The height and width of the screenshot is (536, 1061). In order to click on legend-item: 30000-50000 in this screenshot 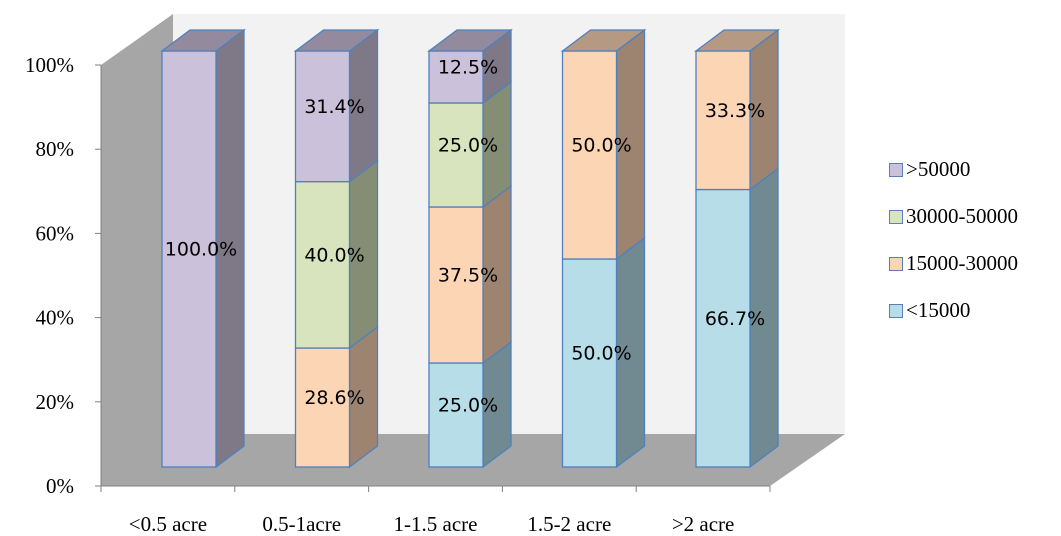, I will do `click(975, 216)`.